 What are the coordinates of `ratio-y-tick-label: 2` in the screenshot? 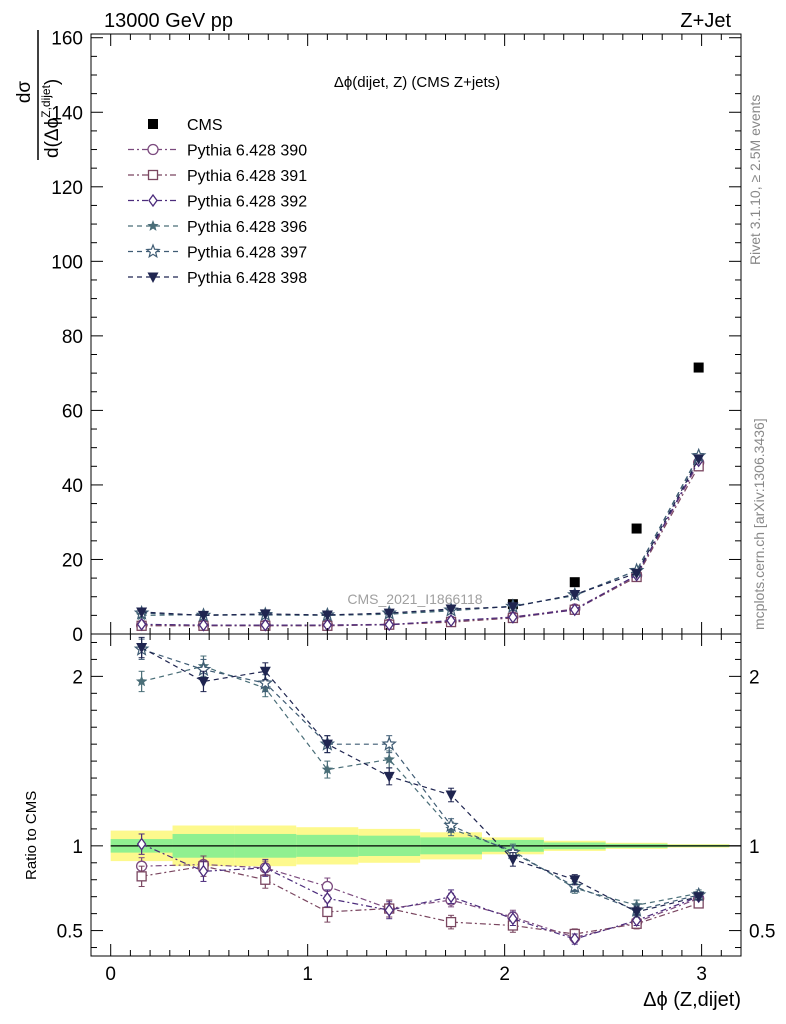 It's located at (77, 677).